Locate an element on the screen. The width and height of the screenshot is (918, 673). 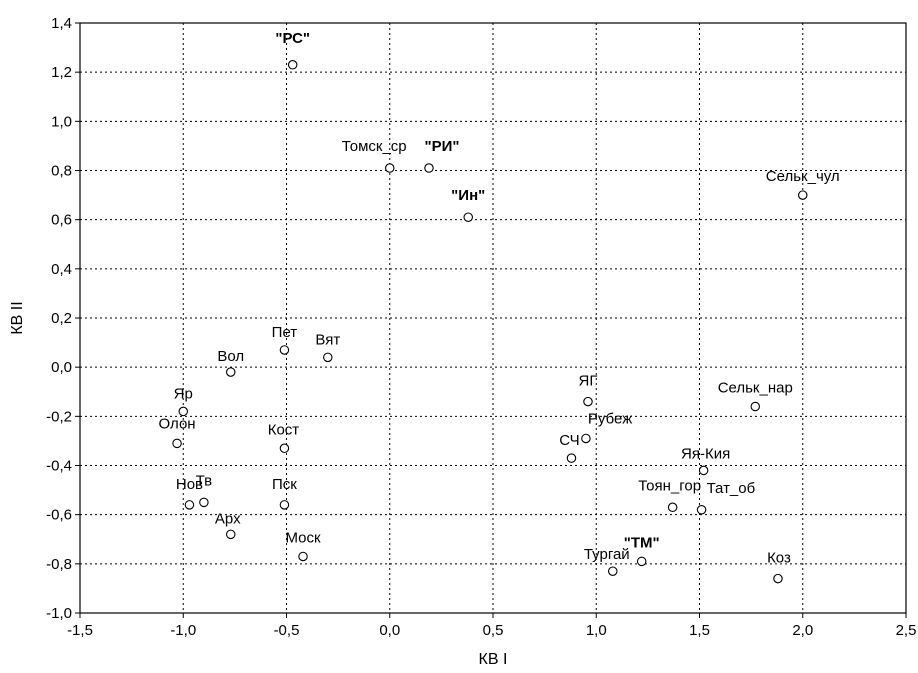
point-label: Яя-Кия is located at coordinates (705, 453).